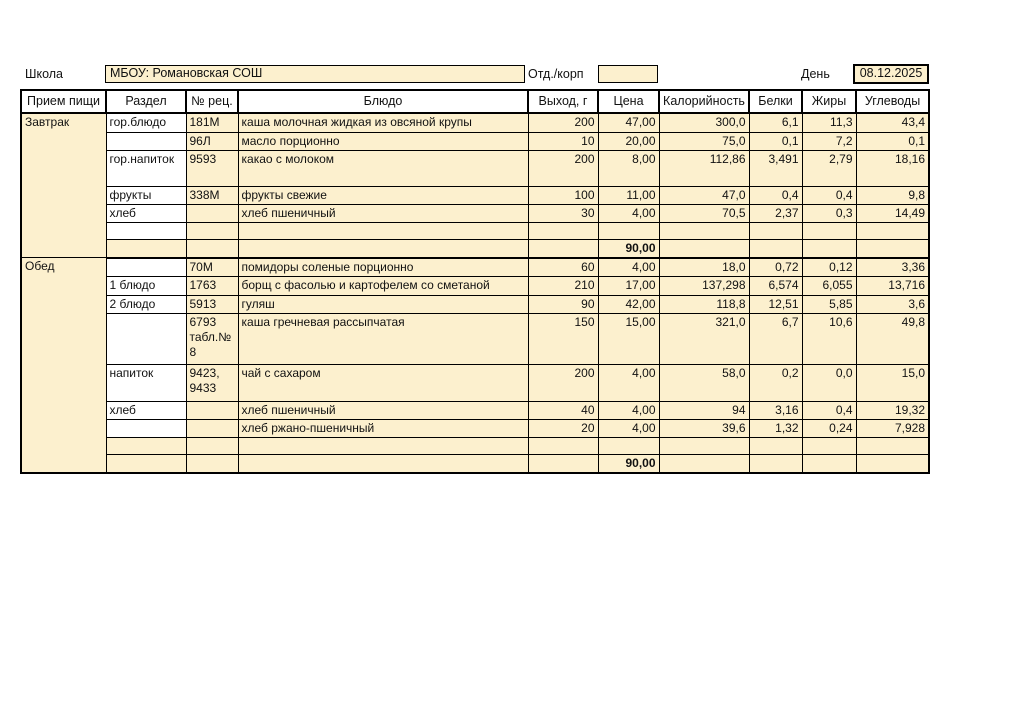 This screenshot has width=1024, height=724. I want to click on cell-calories: 58,0, so click(704, 382).